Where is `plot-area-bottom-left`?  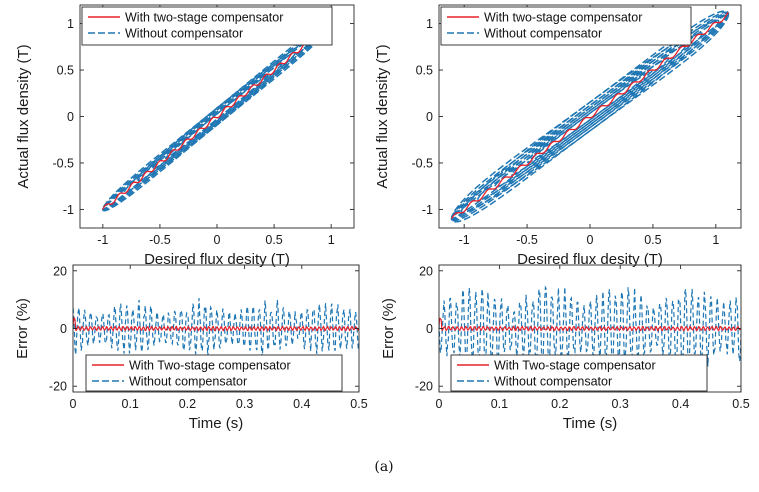
plot-area-bottom-left is located at coordinates (216, 328).